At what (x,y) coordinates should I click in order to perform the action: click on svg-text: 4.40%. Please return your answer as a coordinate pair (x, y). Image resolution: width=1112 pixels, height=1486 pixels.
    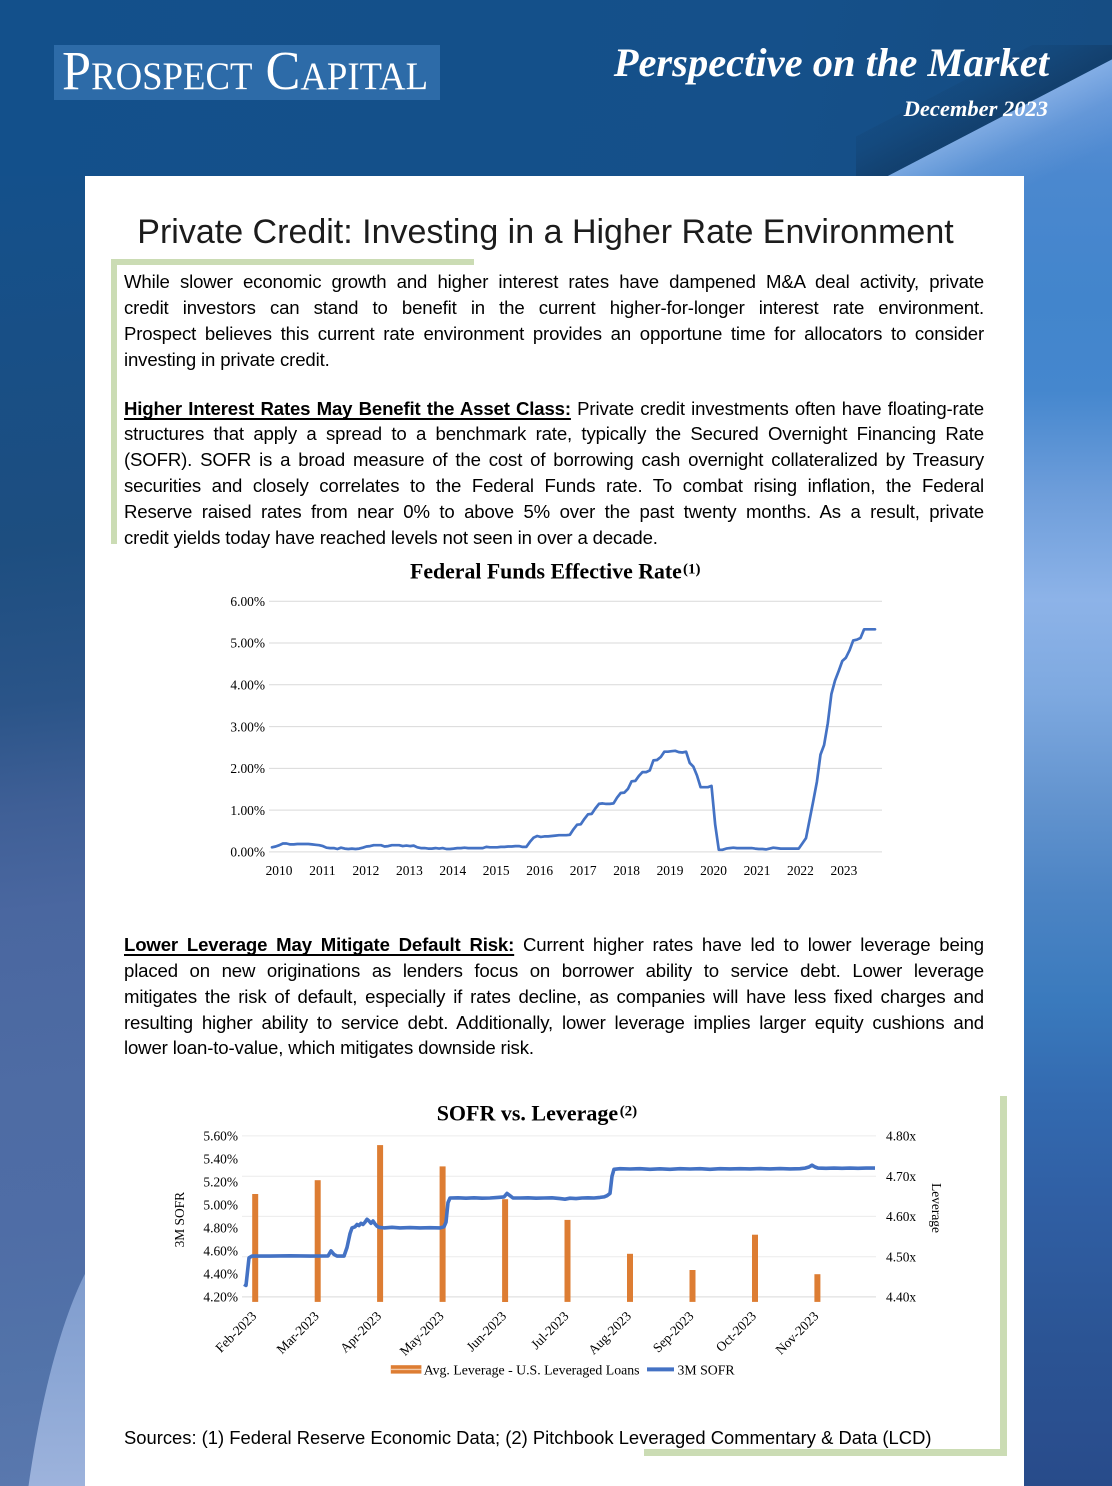
    Looking at the image, I should click on (220, 1274).